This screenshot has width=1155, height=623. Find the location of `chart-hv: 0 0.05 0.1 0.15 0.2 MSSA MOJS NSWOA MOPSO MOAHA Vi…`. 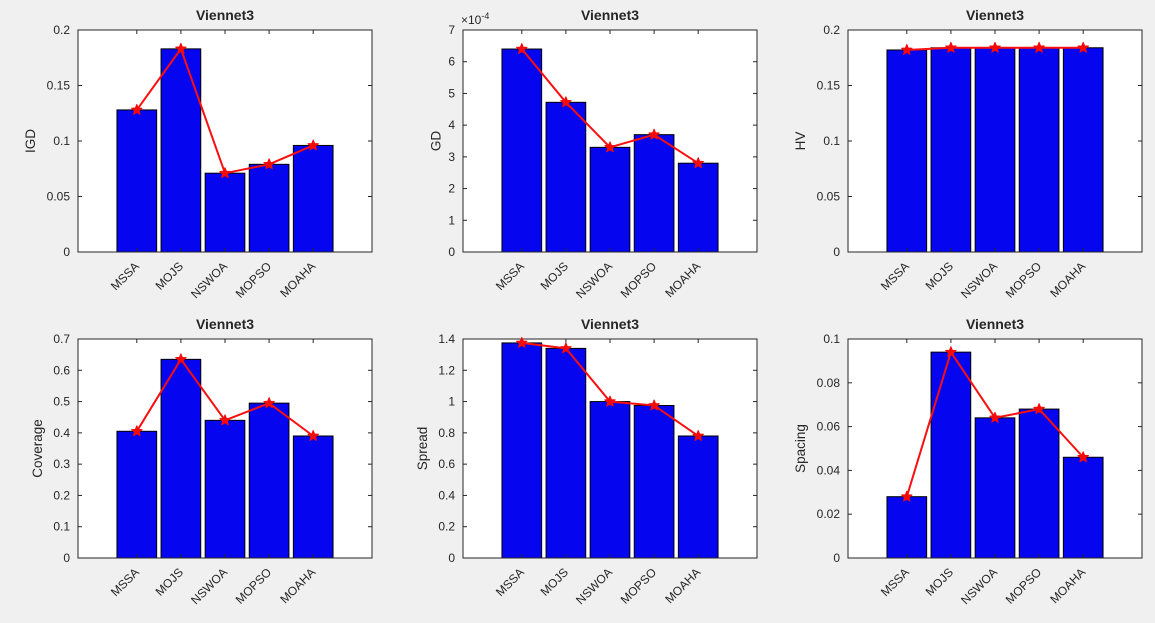

chart-hv: 0 0.05 0.1 0.15 0.2 MSSA MOJS NSWOA MOPSO MOAHA Vi… is located at coordinates (968, 154).